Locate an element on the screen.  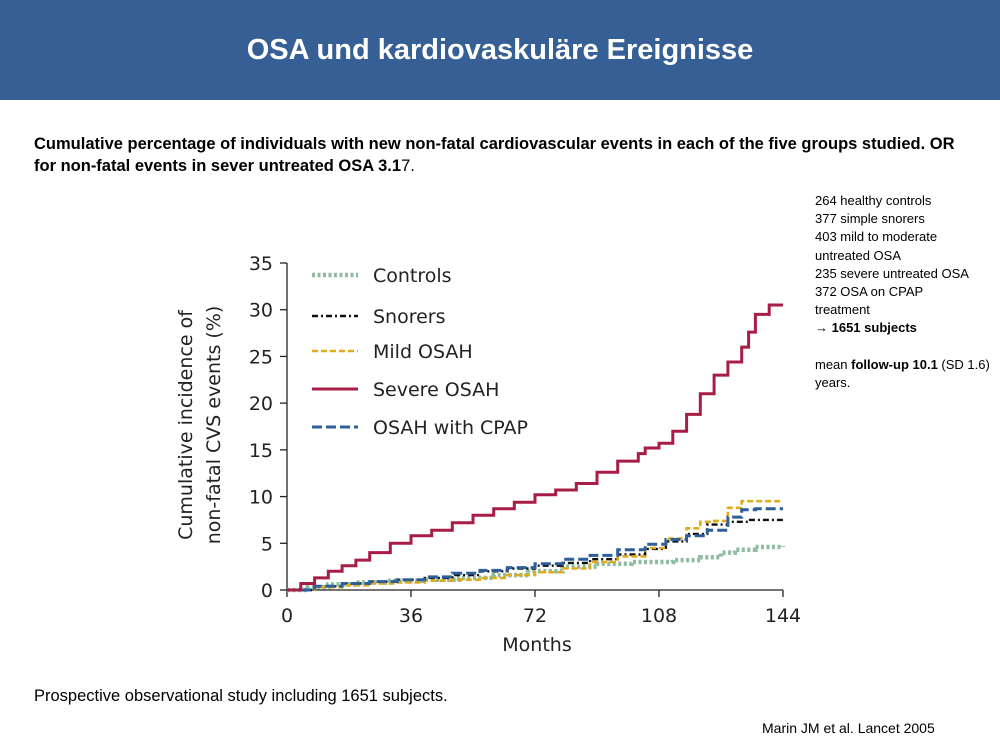
followup-note: mean follow-up 10.1 (SD 1.6) years. is located at coordinates (907, 374).